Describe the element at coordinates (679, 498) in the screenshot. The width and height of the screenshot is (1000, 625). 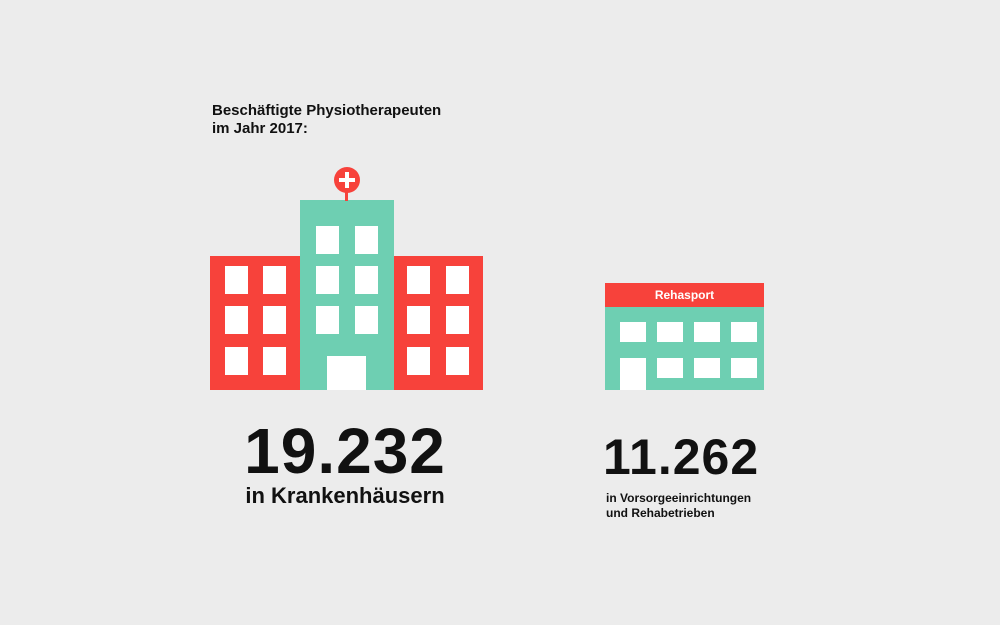
I see `rehab-label-line-1: in Vorsorgeeinrichtungen` at that location.